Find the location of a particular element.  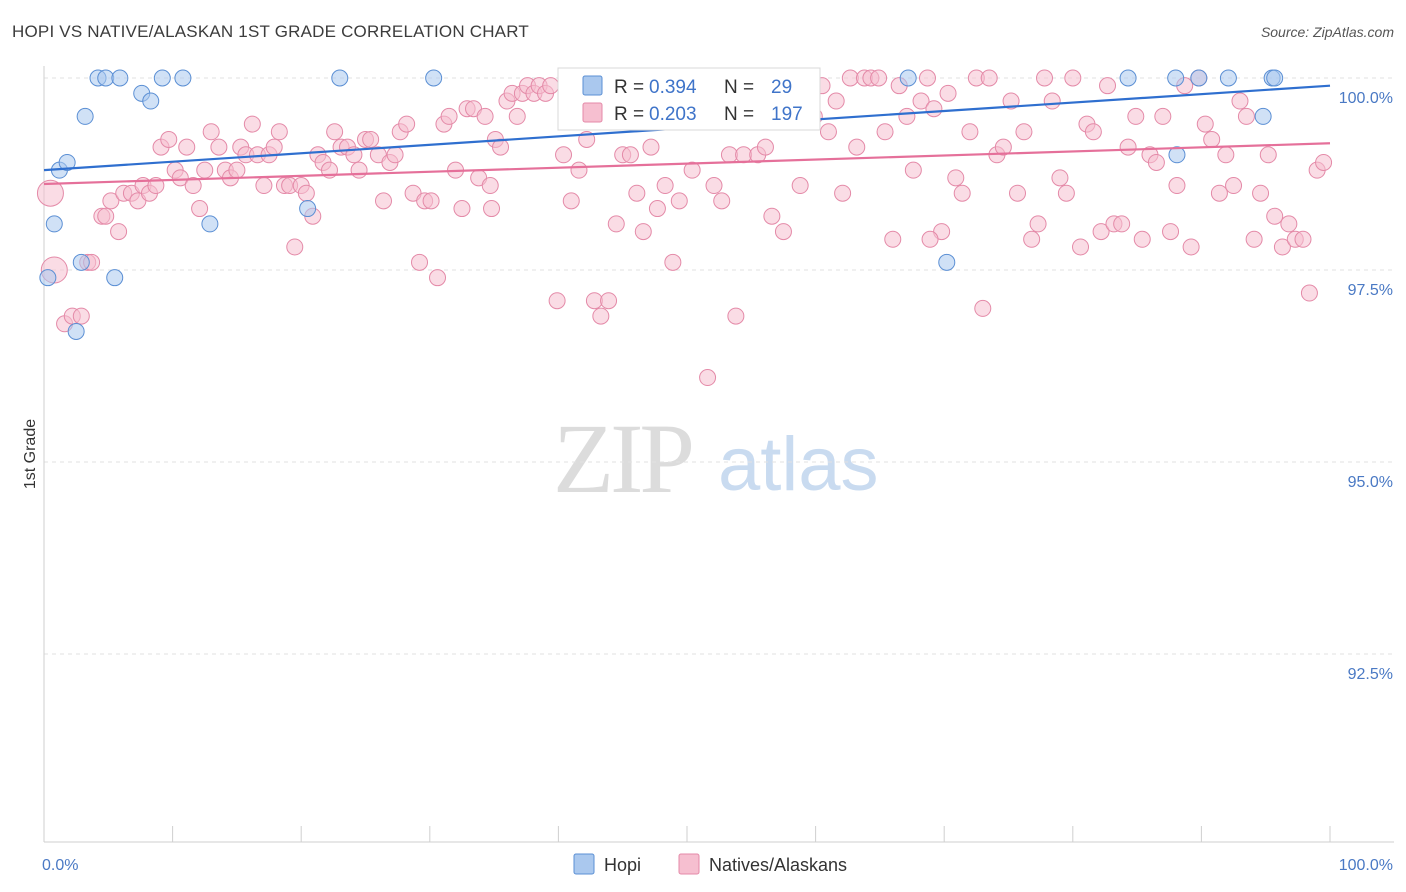

y-tick-label: 95.0% is located at coordinates (1370, 482).